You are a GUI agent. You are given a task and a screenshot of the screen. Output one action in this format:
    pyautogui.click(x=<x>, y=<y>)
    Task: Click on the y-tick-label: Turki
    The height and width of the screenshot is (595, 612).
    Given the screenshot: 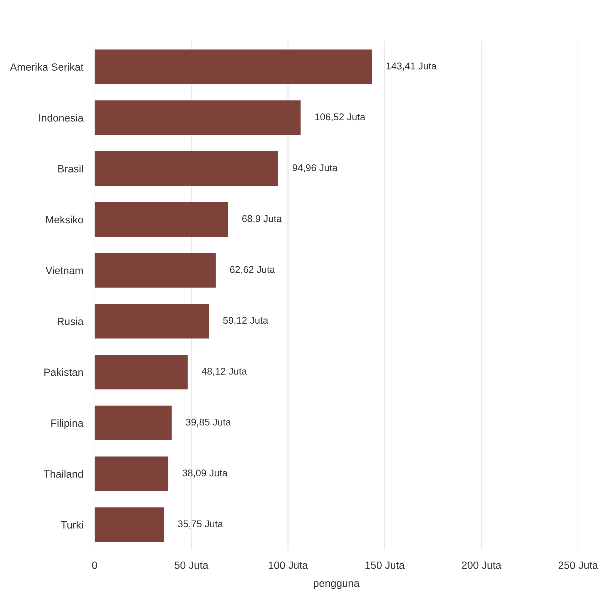 What is the action you would take?
    pyautogui.click(x=72, y=525)
    